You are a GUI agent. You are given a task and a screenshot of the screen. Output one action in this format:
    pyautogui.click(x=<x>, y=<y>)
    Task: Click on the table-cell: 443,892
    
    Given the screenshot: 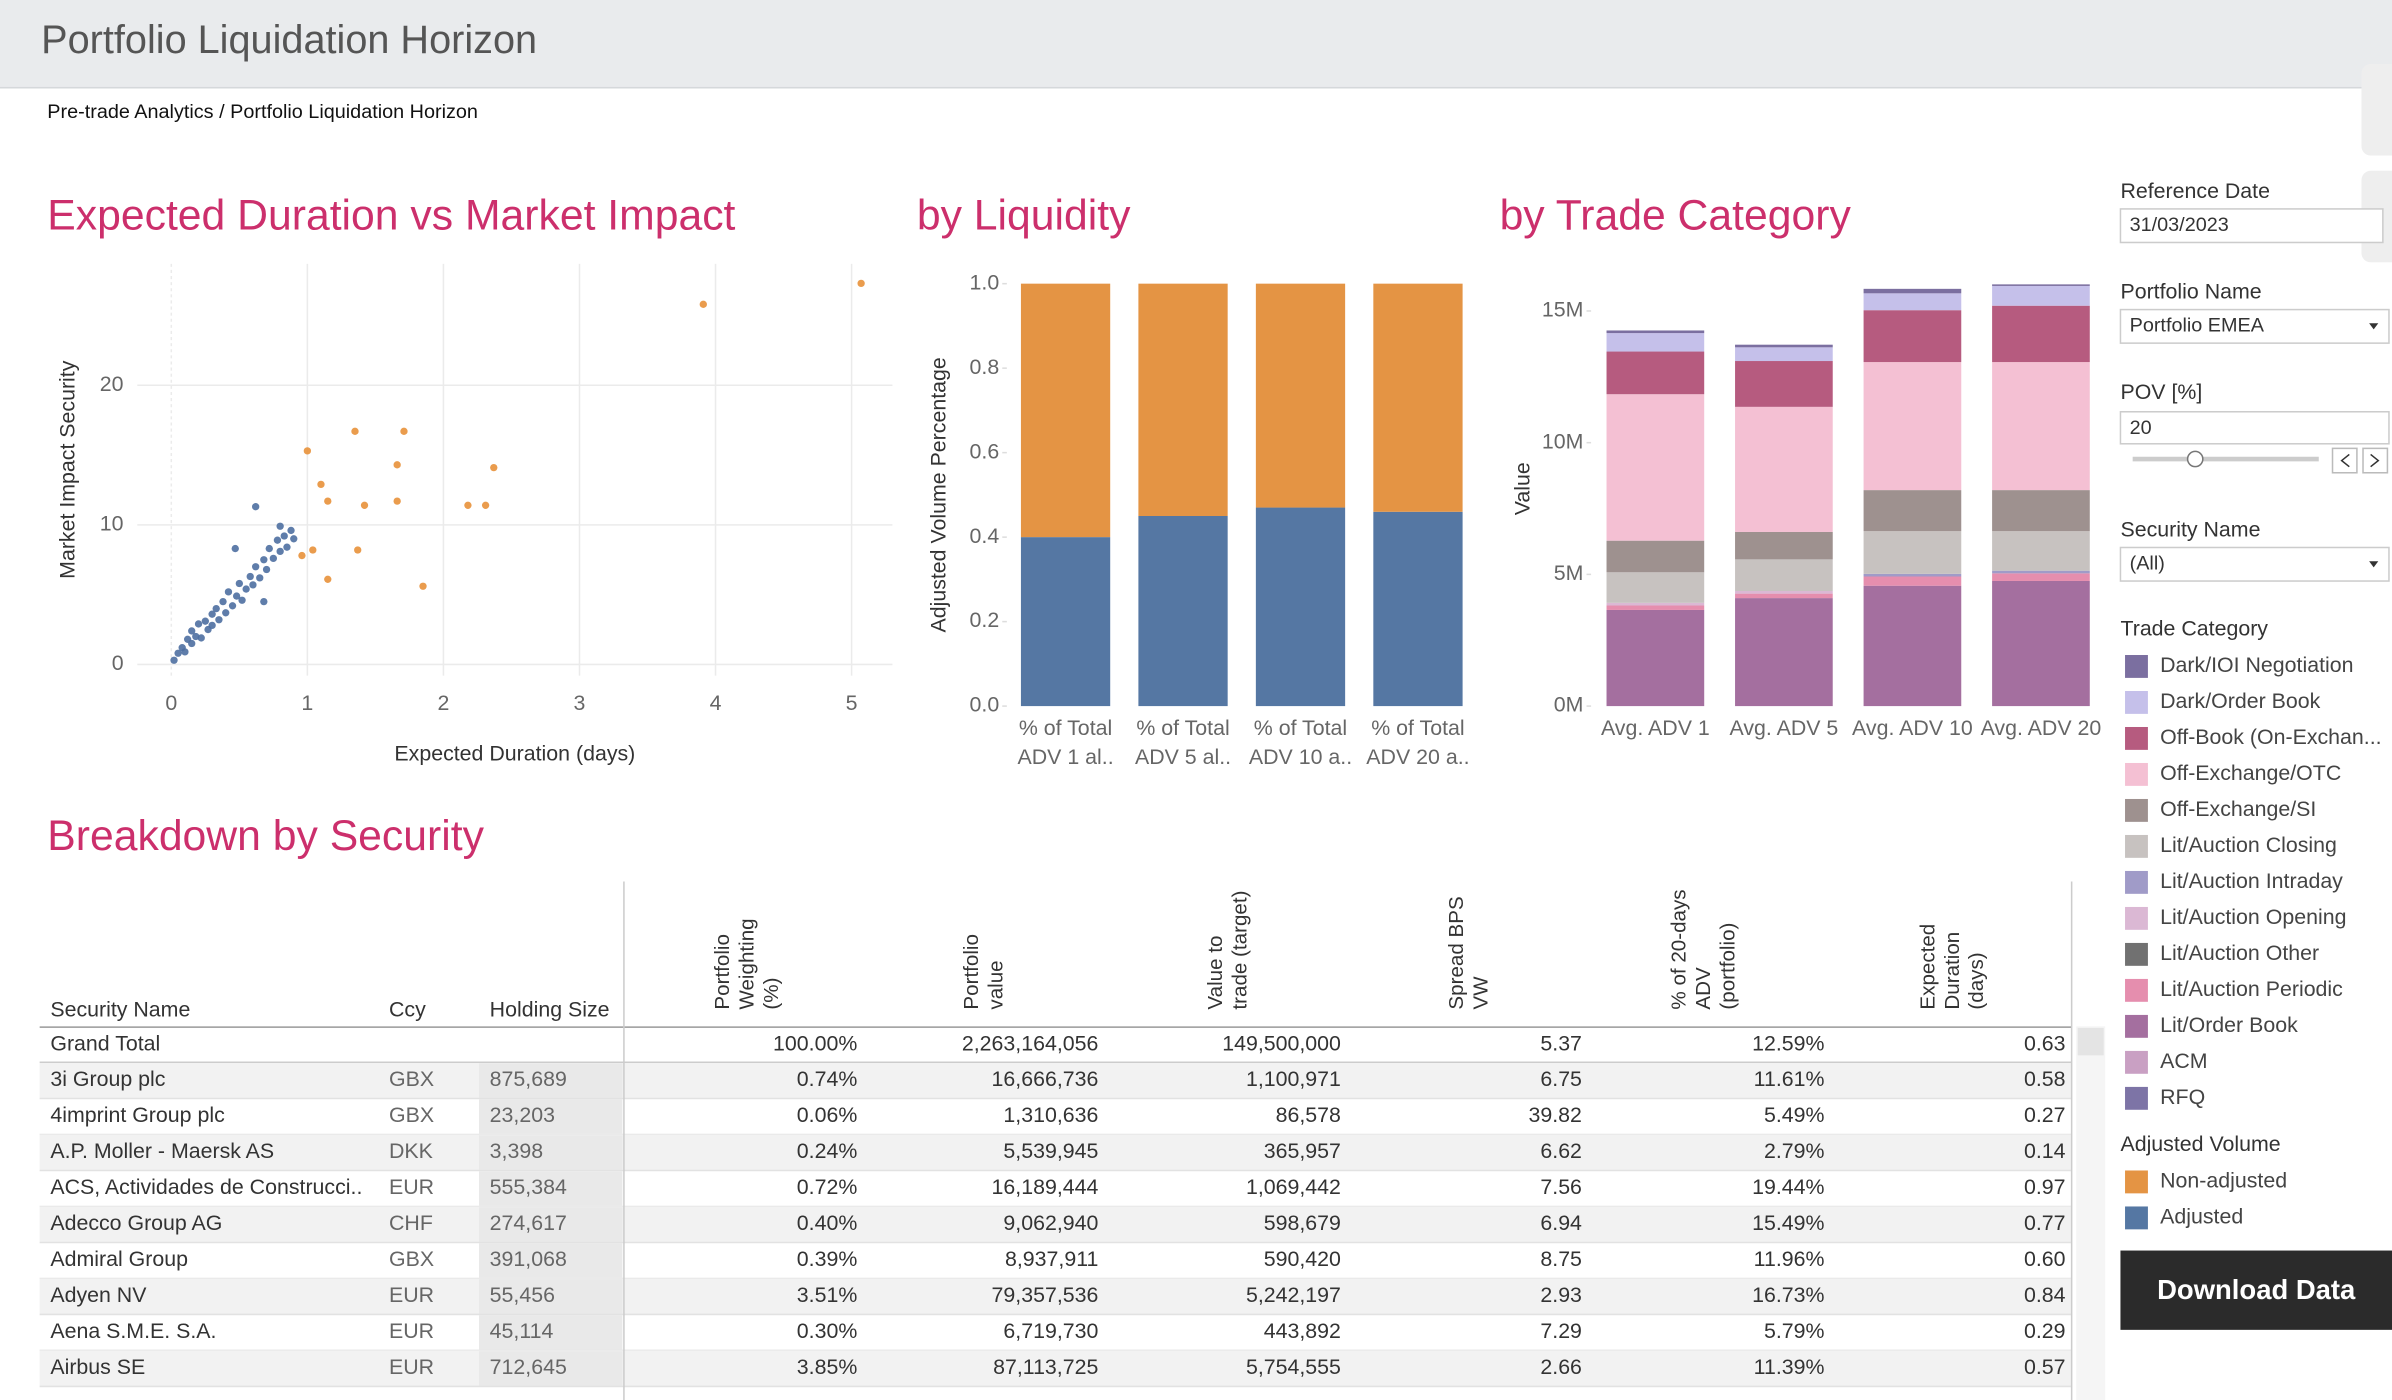 What is the action you would take?
    pyautogui.click(x=1302, y=1331)
    